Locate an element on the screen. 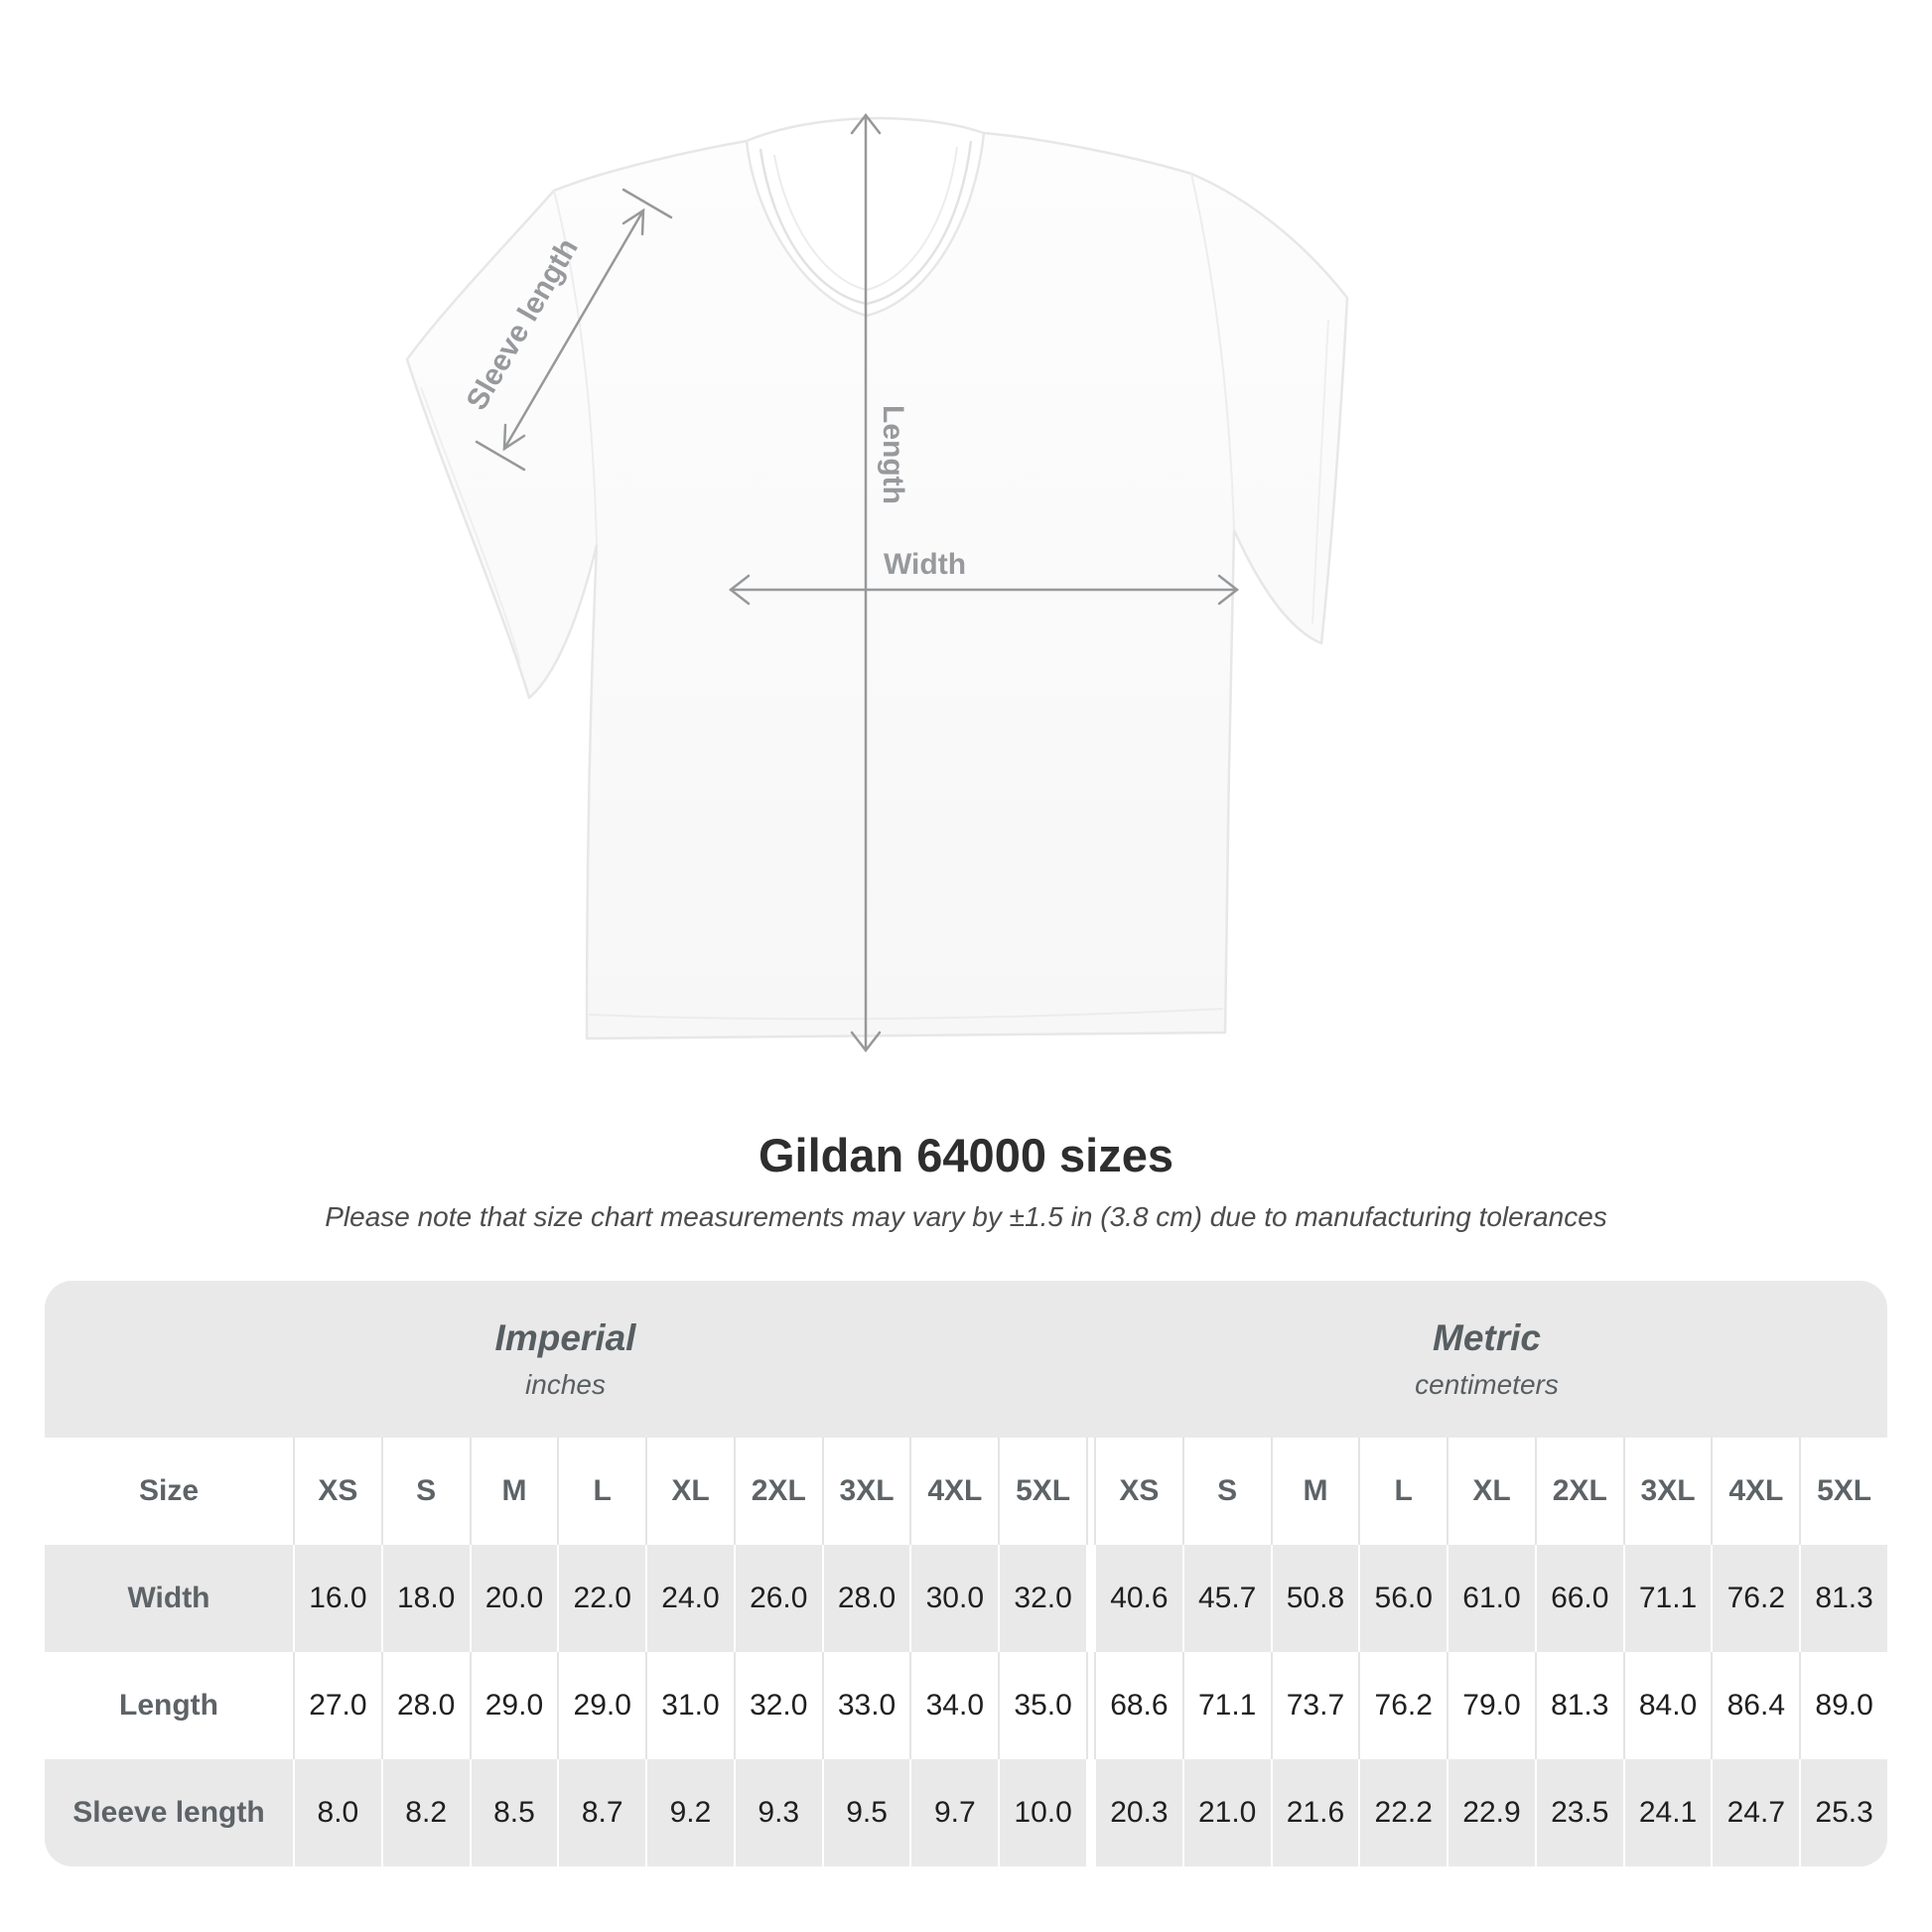 Image resolution: width=1932 pixels, height=1932 pixels. sleeve-imperial-value: 8.2 is located at coordinates (425, 1812).